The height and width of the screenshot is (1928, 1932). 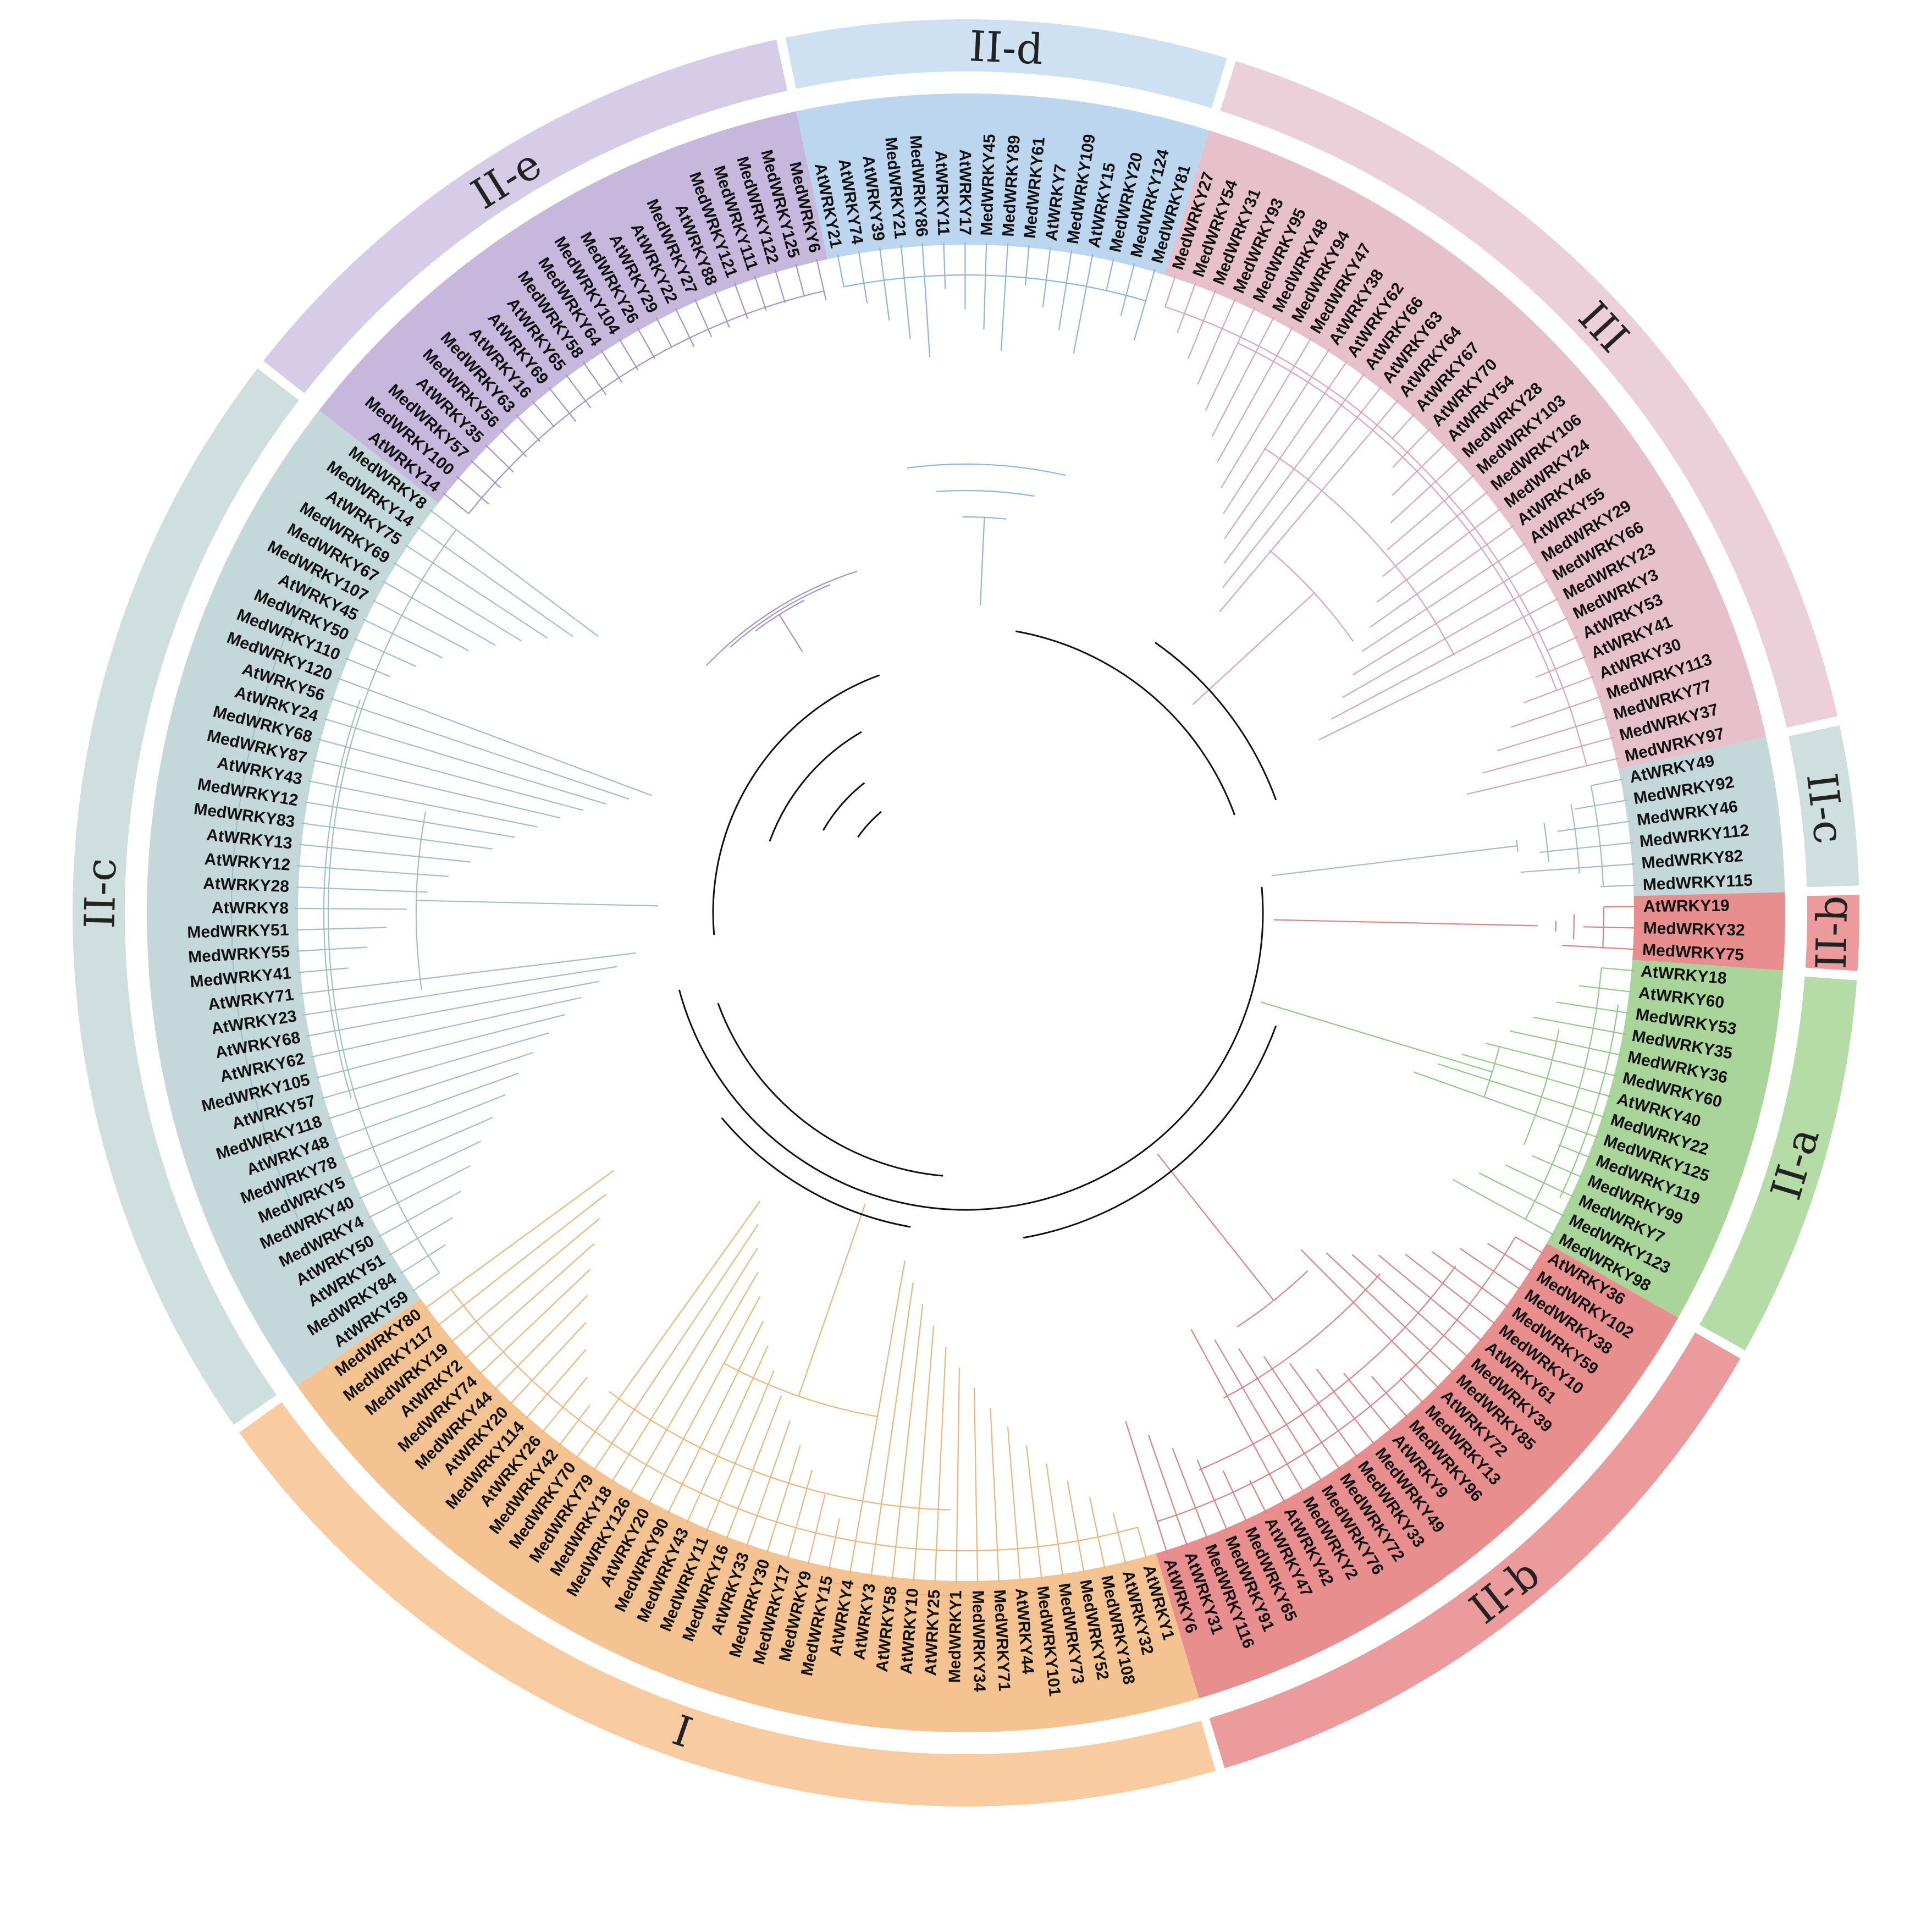 I want to click on group-label-group-IIa: II-a, so click(x=1795, y=1163).